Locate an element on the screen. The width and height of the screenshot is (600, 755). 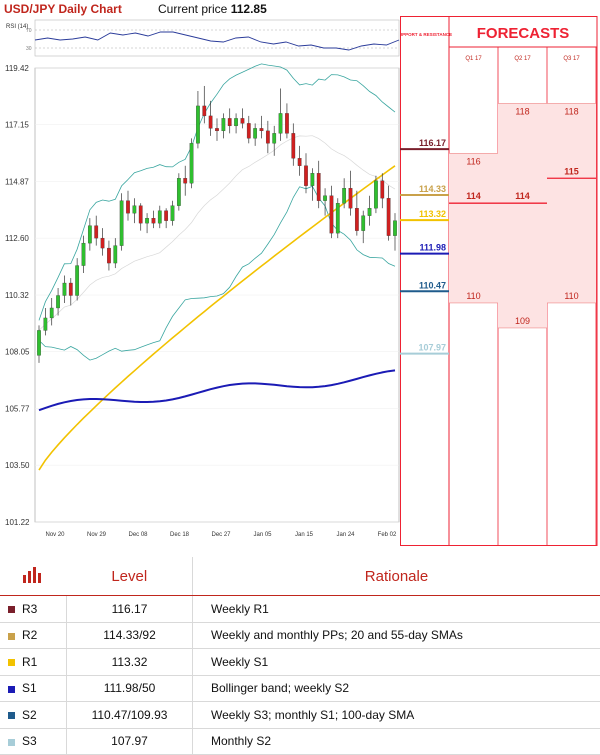
current-price-value: 112.85 is located at coordinates (249, 9).